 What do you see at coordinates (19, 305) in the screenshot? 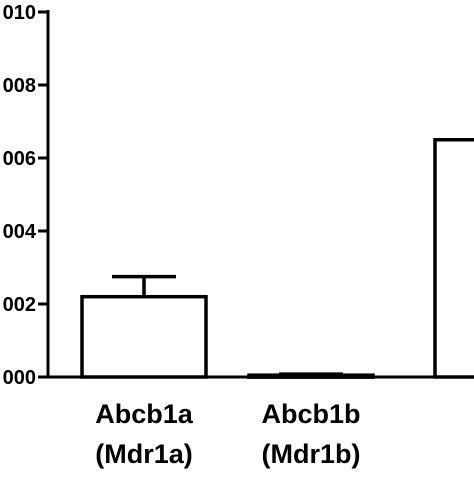
I see `y-tick-label: 002` at bounding box center [19, 305].